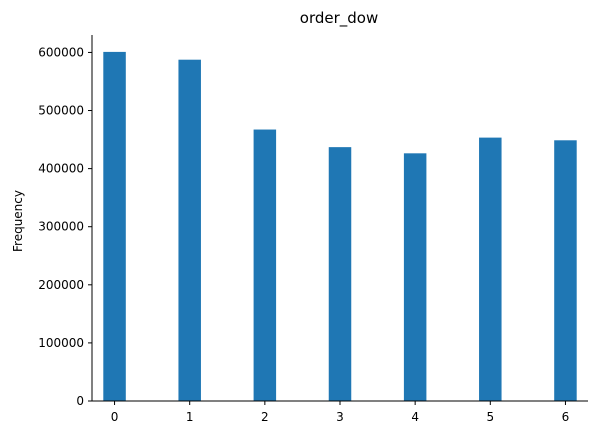  I want to click on y-tick-label-0: 0, so click(80, 401).